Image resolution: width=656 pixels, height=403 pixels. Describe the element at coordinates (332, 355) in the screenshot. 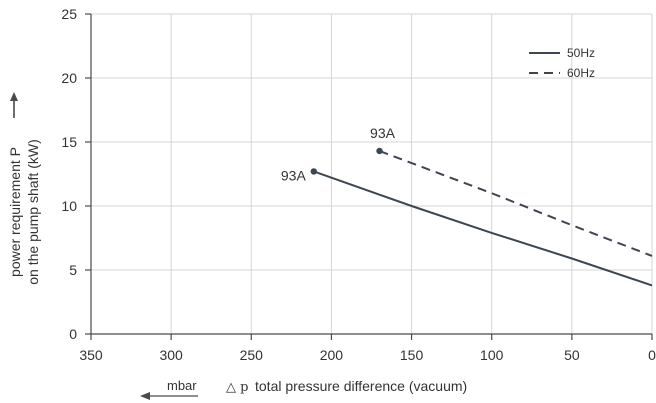

I see `x-tick-label: 200` at that location.